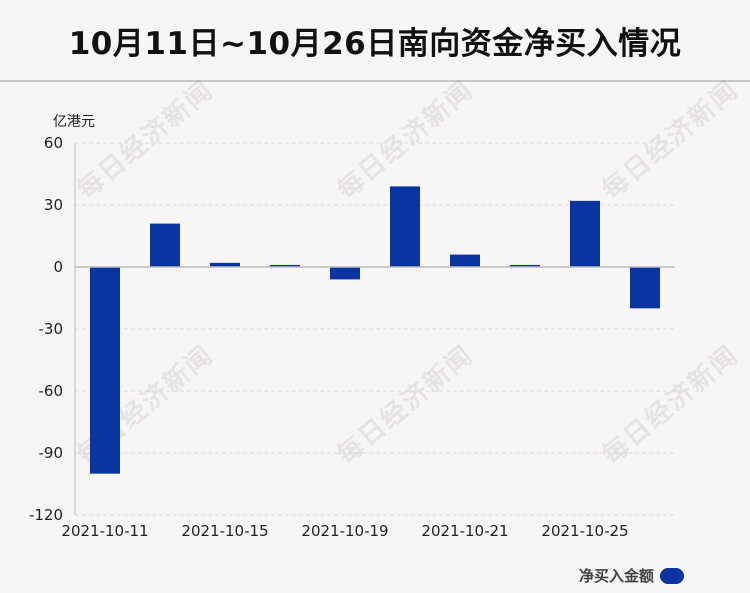 The height and width of the screenshot is (593, 750). What do you see at coordinates (51, 453) in the screenshot?
I see `y-tick-label: -90` at bounding box center [51, 453].